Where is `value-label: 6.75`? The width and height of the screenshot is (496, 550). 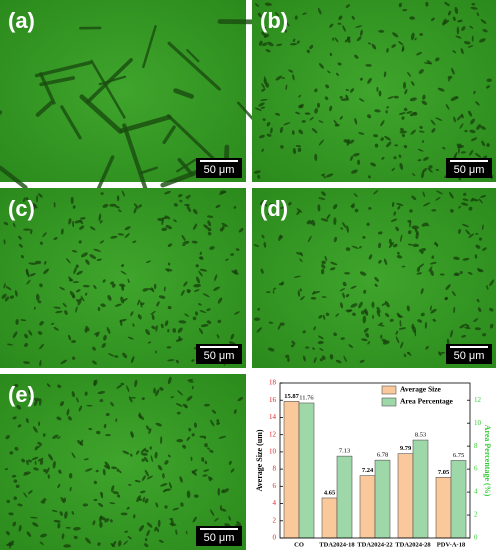 value-label: 6.75 is located at coordinates (458, 455).